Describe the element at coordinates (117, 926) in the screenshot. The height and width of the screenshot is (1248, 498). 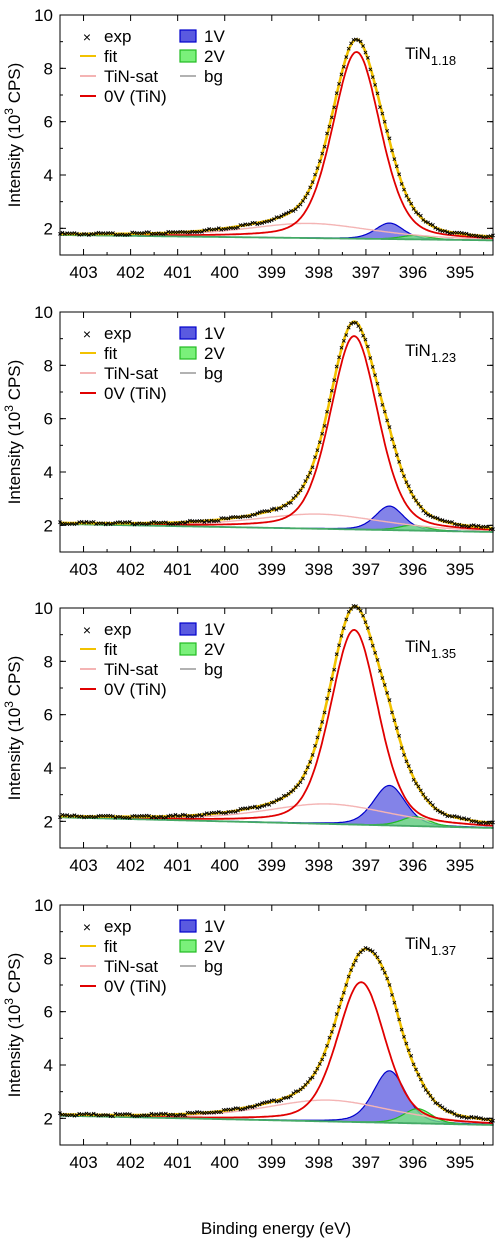
I see `legend-exp-label: exp` at that location.